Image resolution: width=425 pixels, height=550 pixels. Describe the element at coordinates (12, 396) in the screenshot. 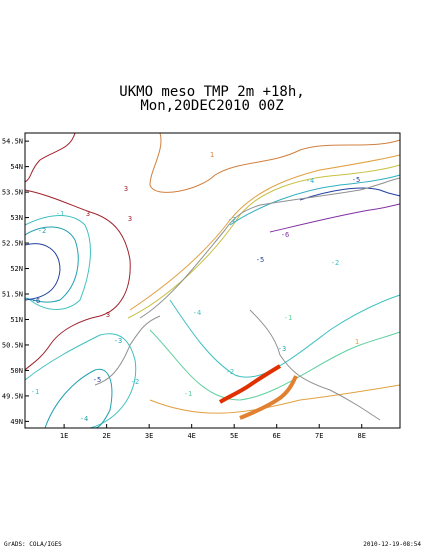

I see `y-tick-label: 49.5N` at that location.